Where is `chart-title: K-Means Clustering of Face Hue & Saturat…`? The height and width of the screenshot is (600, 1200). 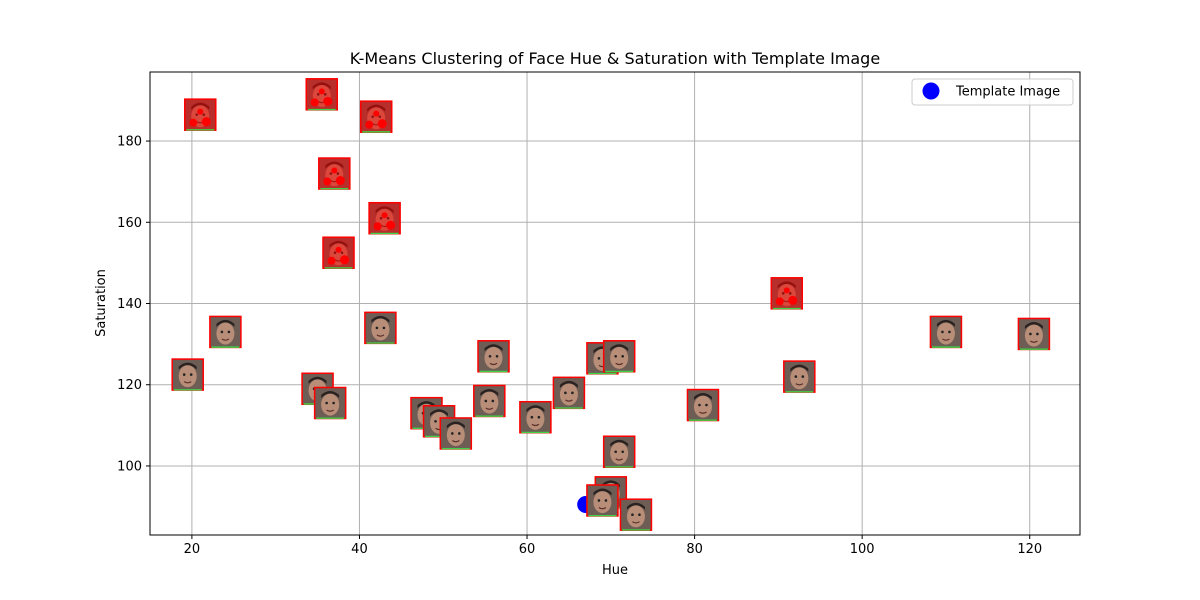
chart-title: K-Means Clustering of Face Hue & Saturat… is located at coordinates (615, 58).